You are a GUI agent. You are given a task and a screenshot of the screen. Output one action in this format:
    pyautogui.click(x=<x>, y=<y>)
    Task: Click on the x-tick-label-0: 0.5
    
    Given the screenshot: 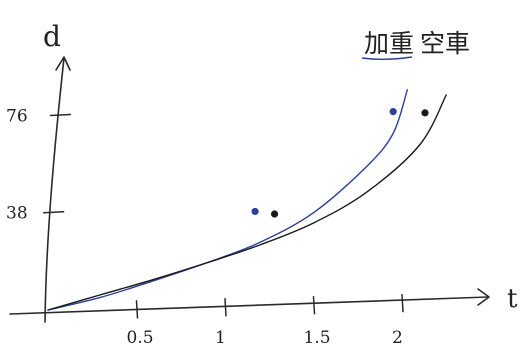 What is the action you would take?
    pyautogui.click(x=140, y=337)
    